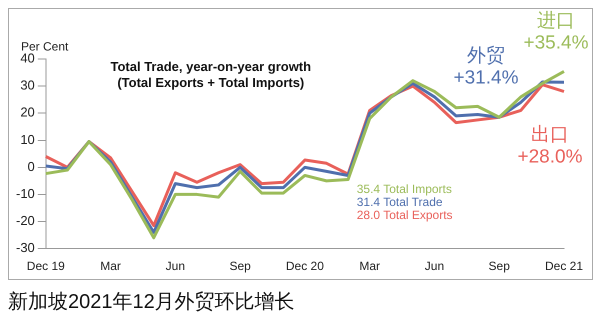 Image resolution: width=601 pixels, height=333 pixels. I want to click on text: Total Trade, year-on-year growth (Total Exports + Total Imports), so click(211, 74).